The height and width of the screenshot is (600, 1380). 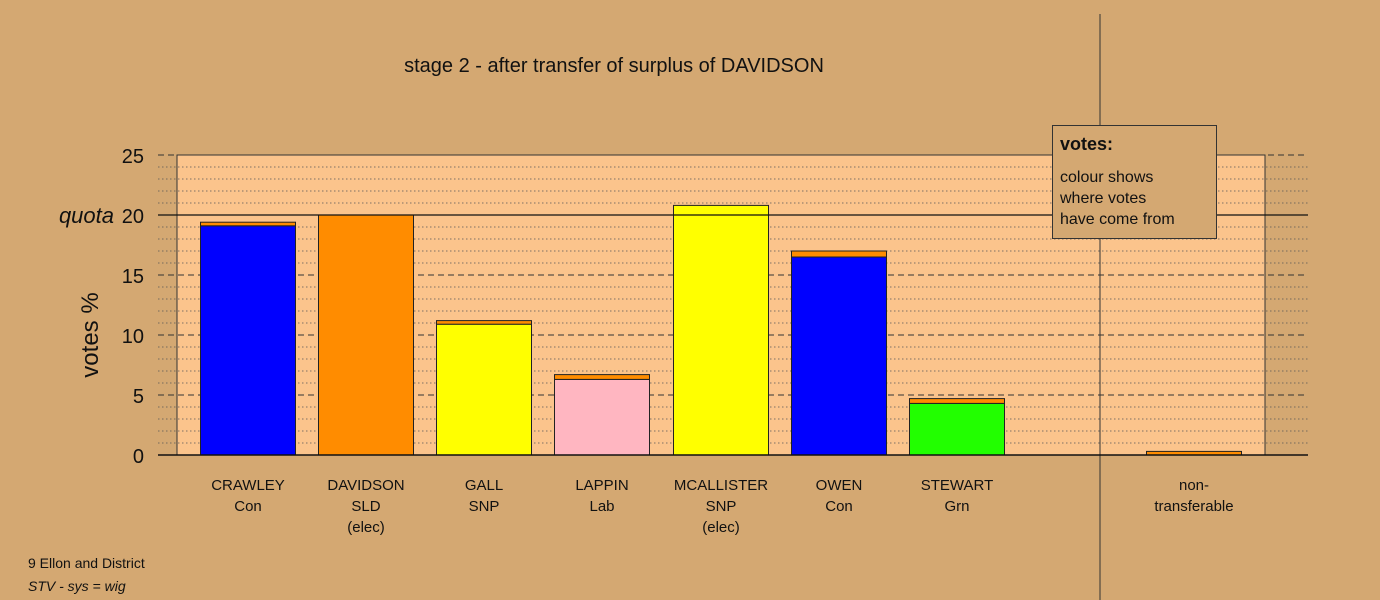 What do you see at coordinates (1087, 144) in the screenshot?
I see `legend-title: votes:` at bounding box center [1087, 144].